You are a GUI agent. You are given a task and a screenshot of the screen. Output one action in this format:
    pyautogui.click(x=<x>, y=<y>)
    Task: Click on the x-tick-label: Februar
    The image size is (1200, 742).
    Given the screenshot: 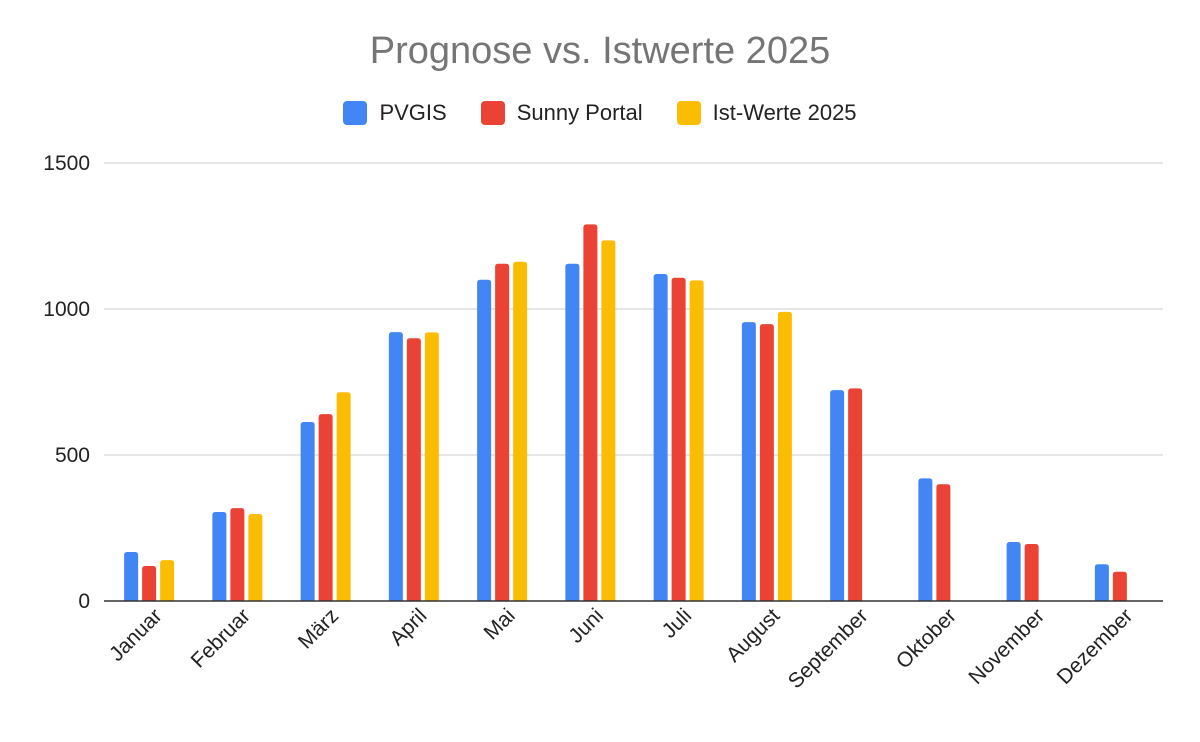 What is the action you would take?
    pyautogui.click(x=221, y=638)
    